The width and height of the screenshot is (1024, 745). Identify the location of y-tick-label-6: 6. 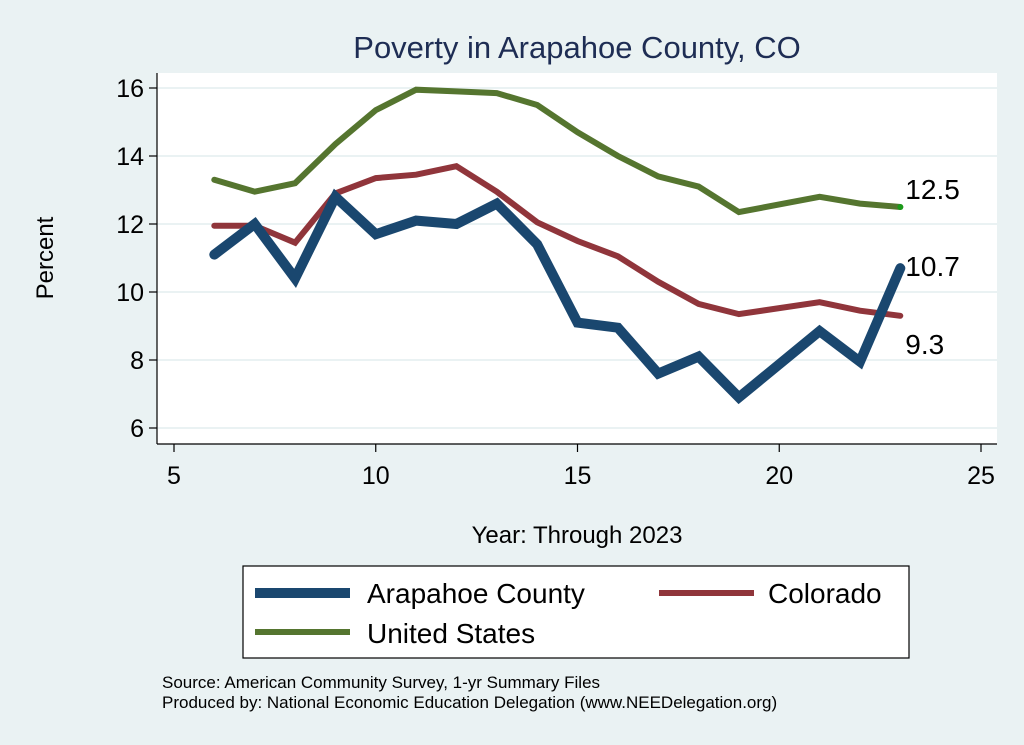
(137, 429).